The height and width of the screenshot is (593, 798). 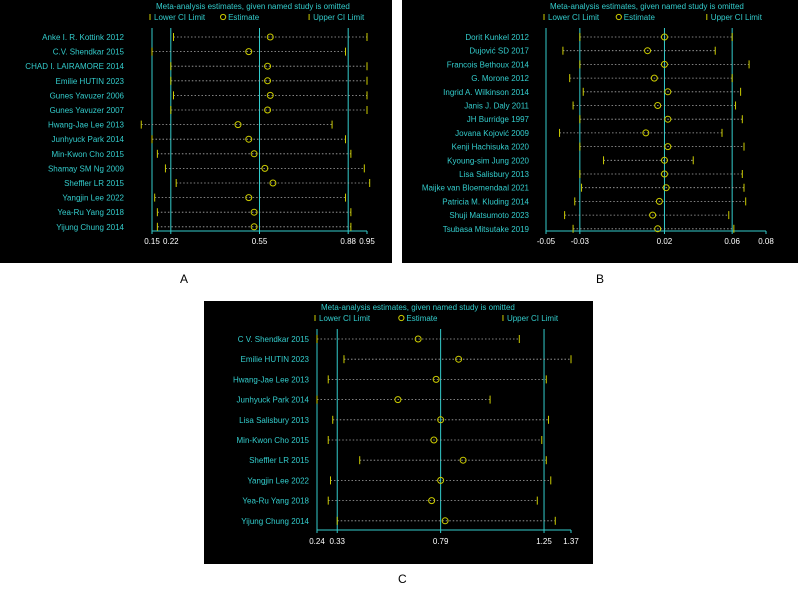 What do you see at coordinates (488, 64) in the screenshot?
I see `study-name: Francois Bethoux 2014` at bounding box center [488, 64].